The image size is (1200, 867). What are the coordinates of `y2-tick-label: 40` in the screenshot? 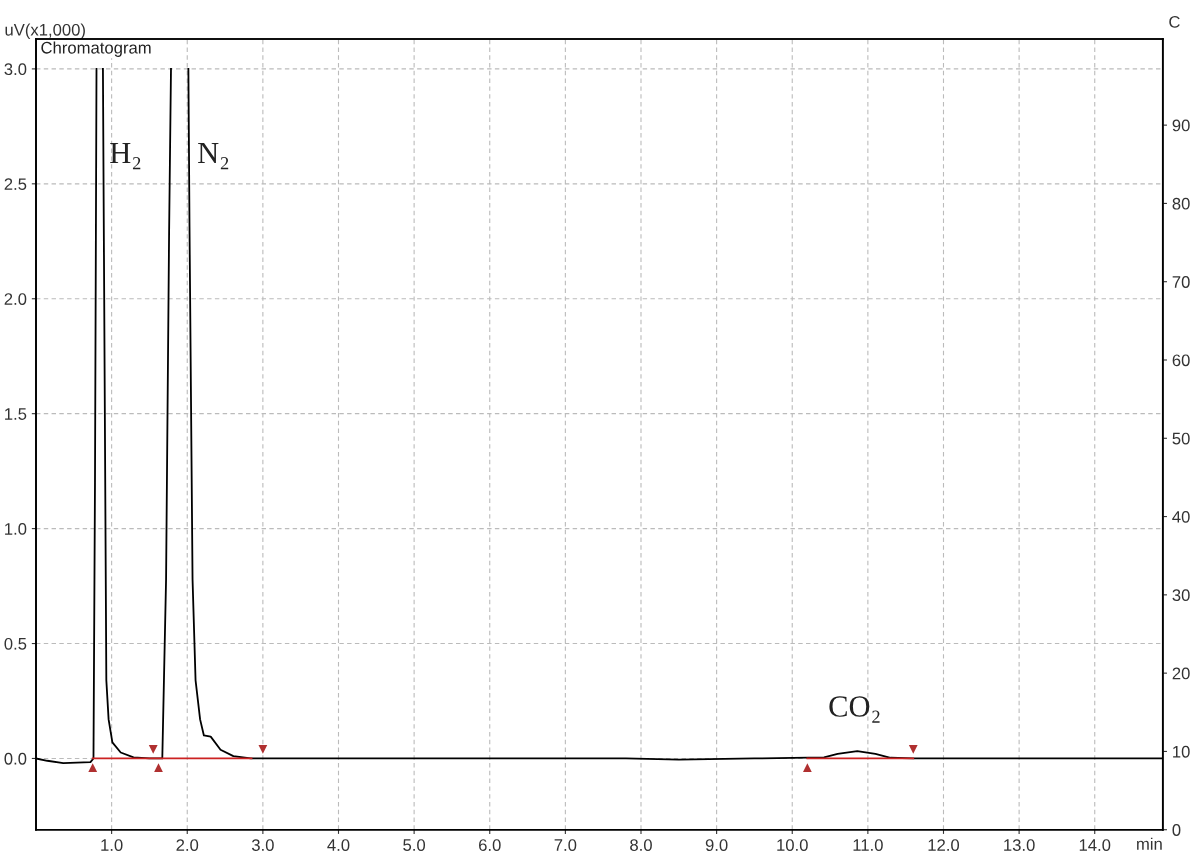 It's located at (1181, 516).